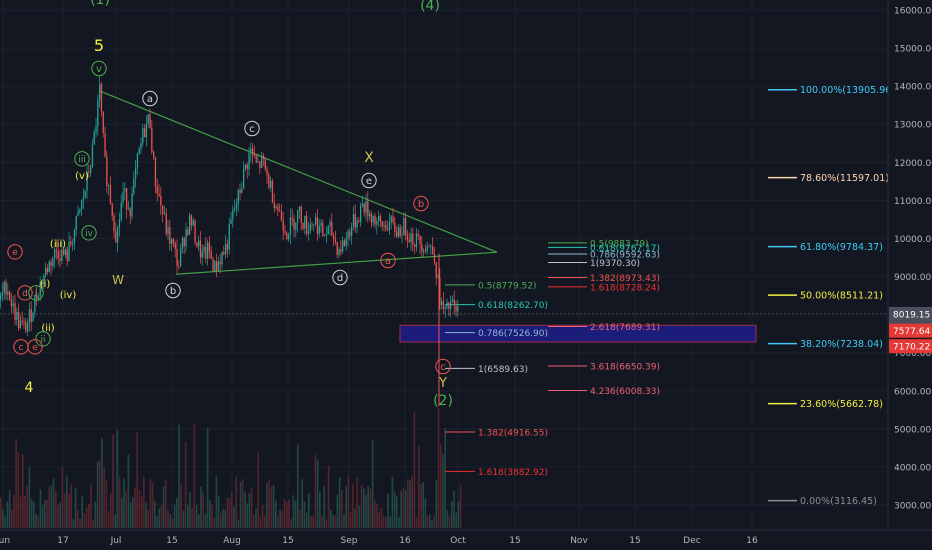  I want to click on wave-label: a, so click(388, 261).